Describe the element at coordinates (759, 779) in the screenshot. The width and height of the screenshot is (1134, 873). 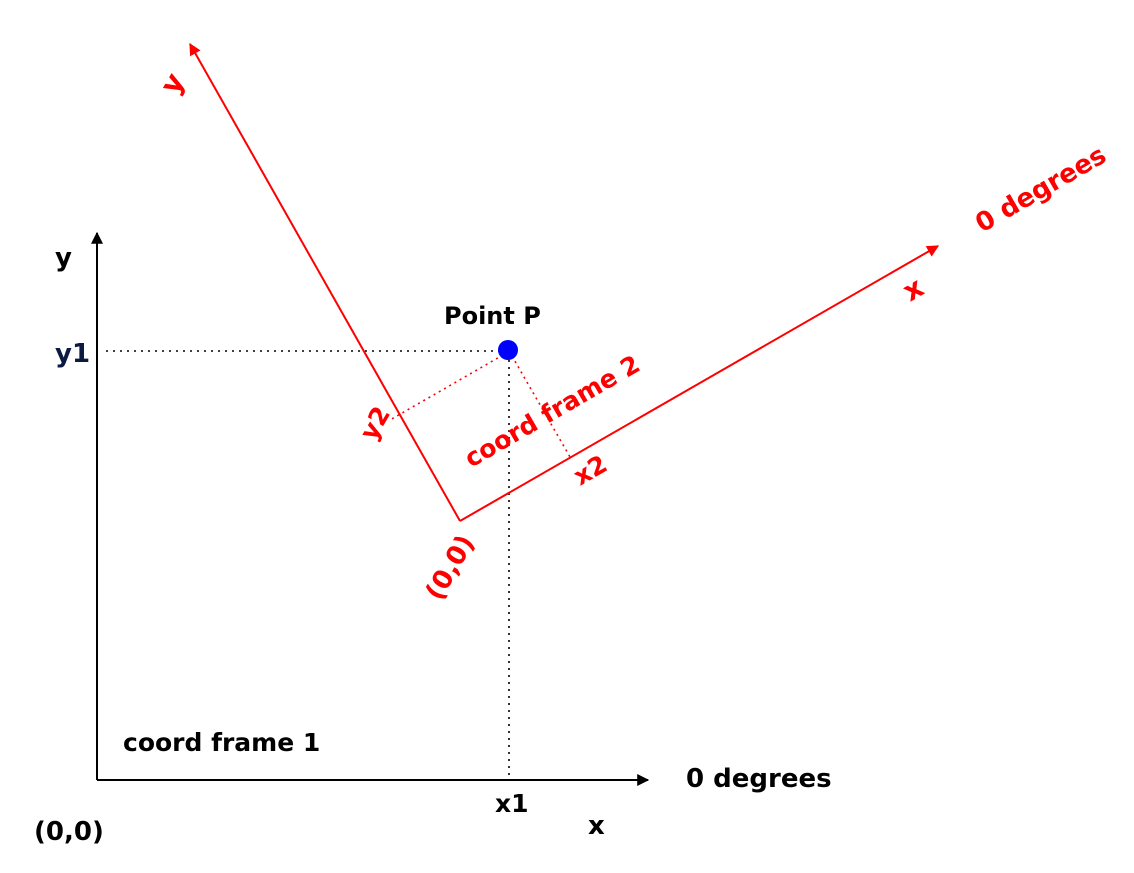
I see `frame1-zero-degrees-label: 0 degrees` at that location.